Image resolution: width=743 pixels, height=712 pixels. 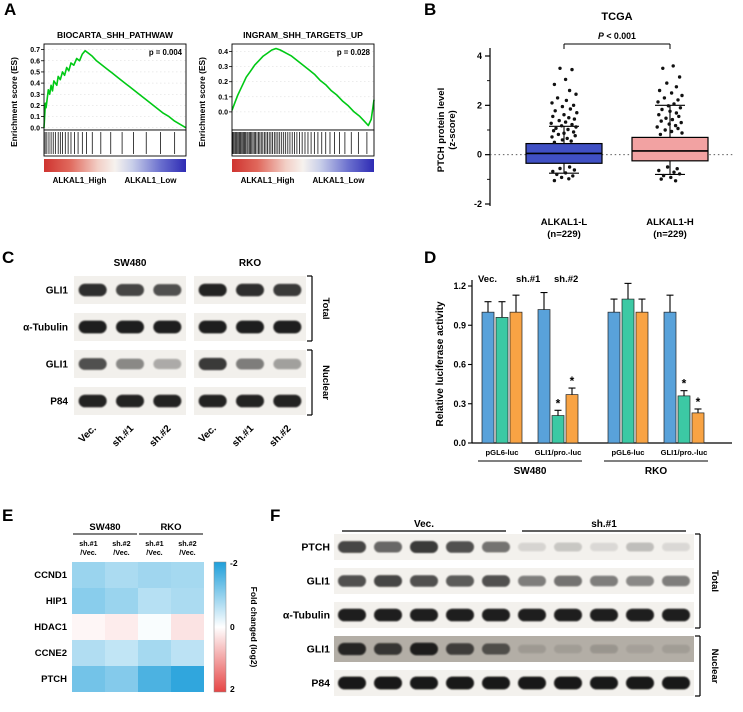 I want to click on p-value: P < 0.001, so click(x=617, y=36).